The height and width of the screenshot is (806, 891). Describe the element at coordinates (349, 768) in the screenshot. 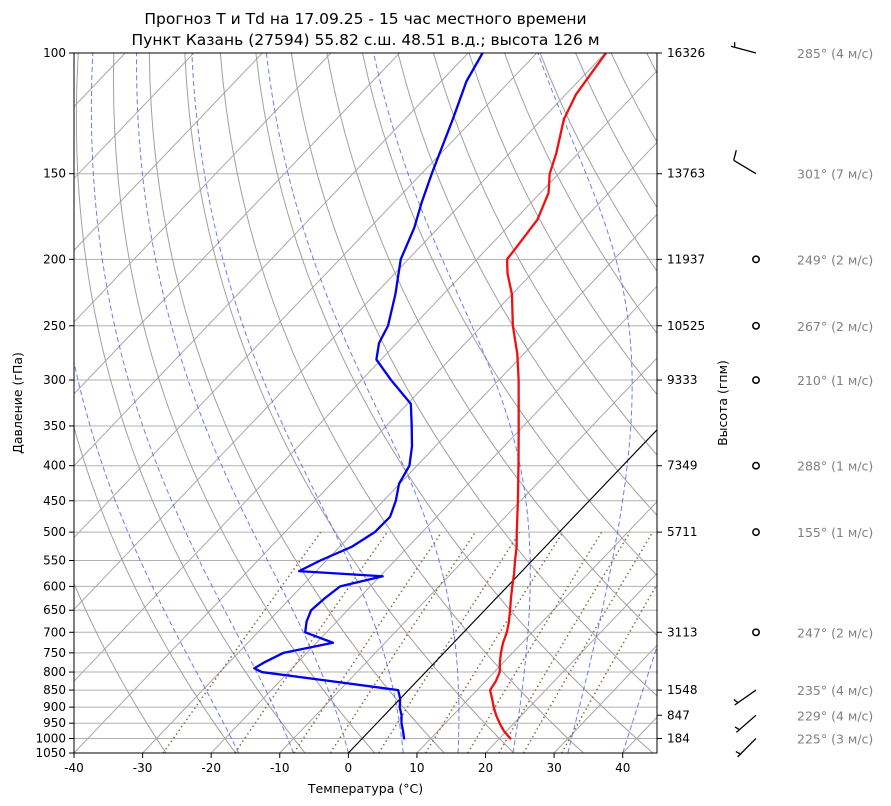

I see `x-tick-label: 0` at that location.